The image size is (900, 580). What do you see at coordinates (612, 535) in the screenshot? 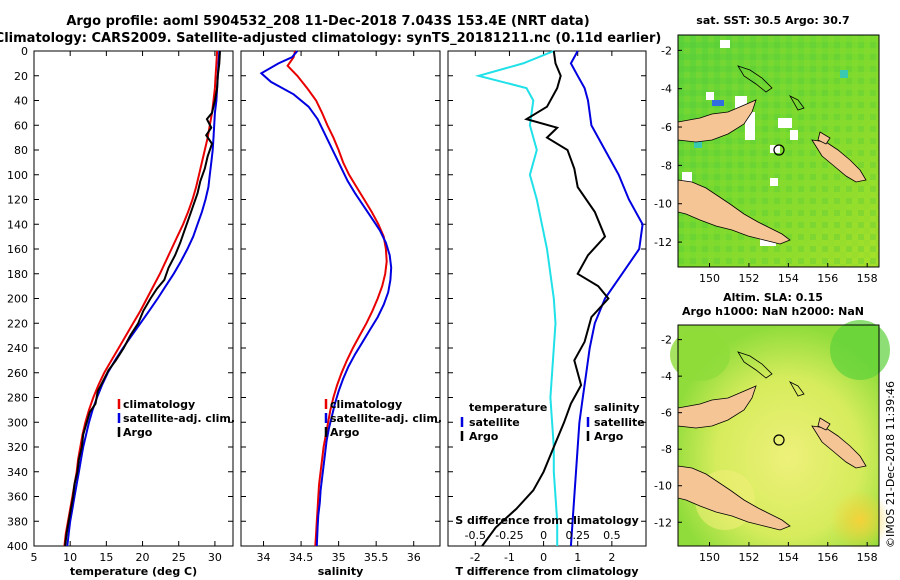
I see `s-diff-tick-label: 0.5` at bounding box center [612, 535].